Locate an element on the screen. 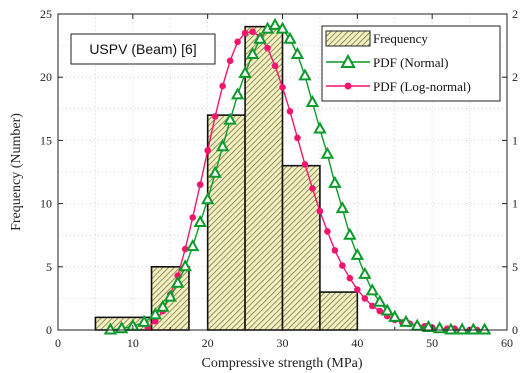 Image resolution: width=523 pixels, height=373 pixels. right-tick-label: 5 is located at coordinates (515, 267).